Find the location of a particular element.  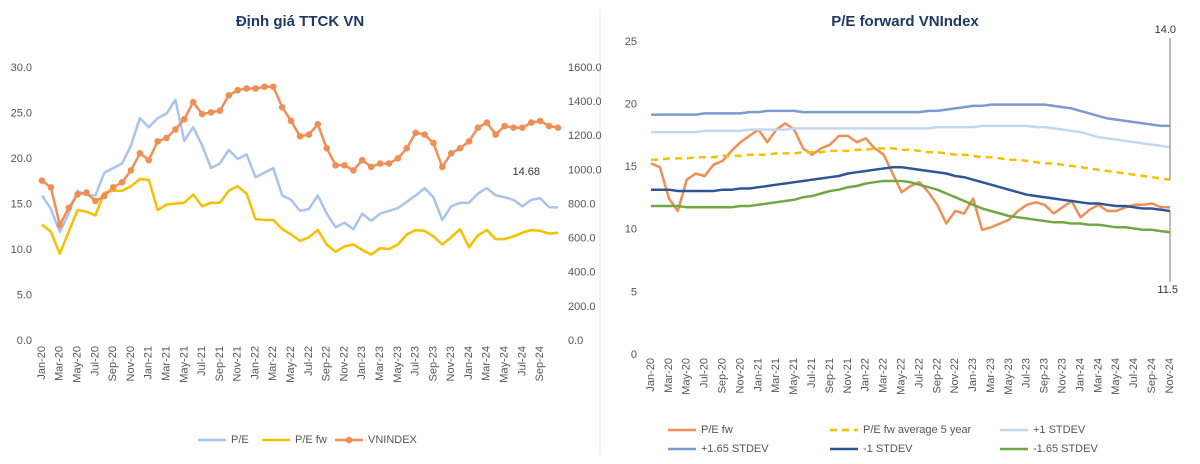

x-tick-label: Nov-21 is located at coordinates (238, 363).